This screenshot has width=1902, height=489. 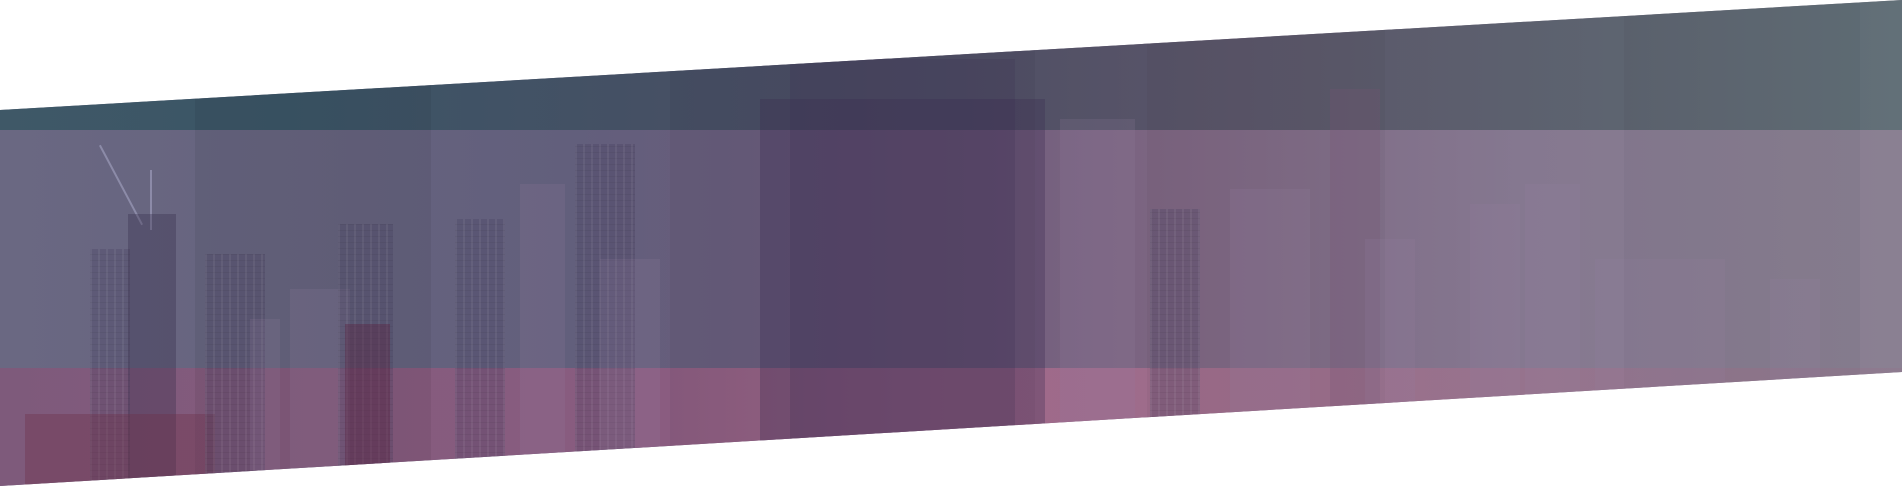 What do you see at coordinates (151, 200) in the screenshot?
I see `construction-crane` at bounding box center [151, 200].